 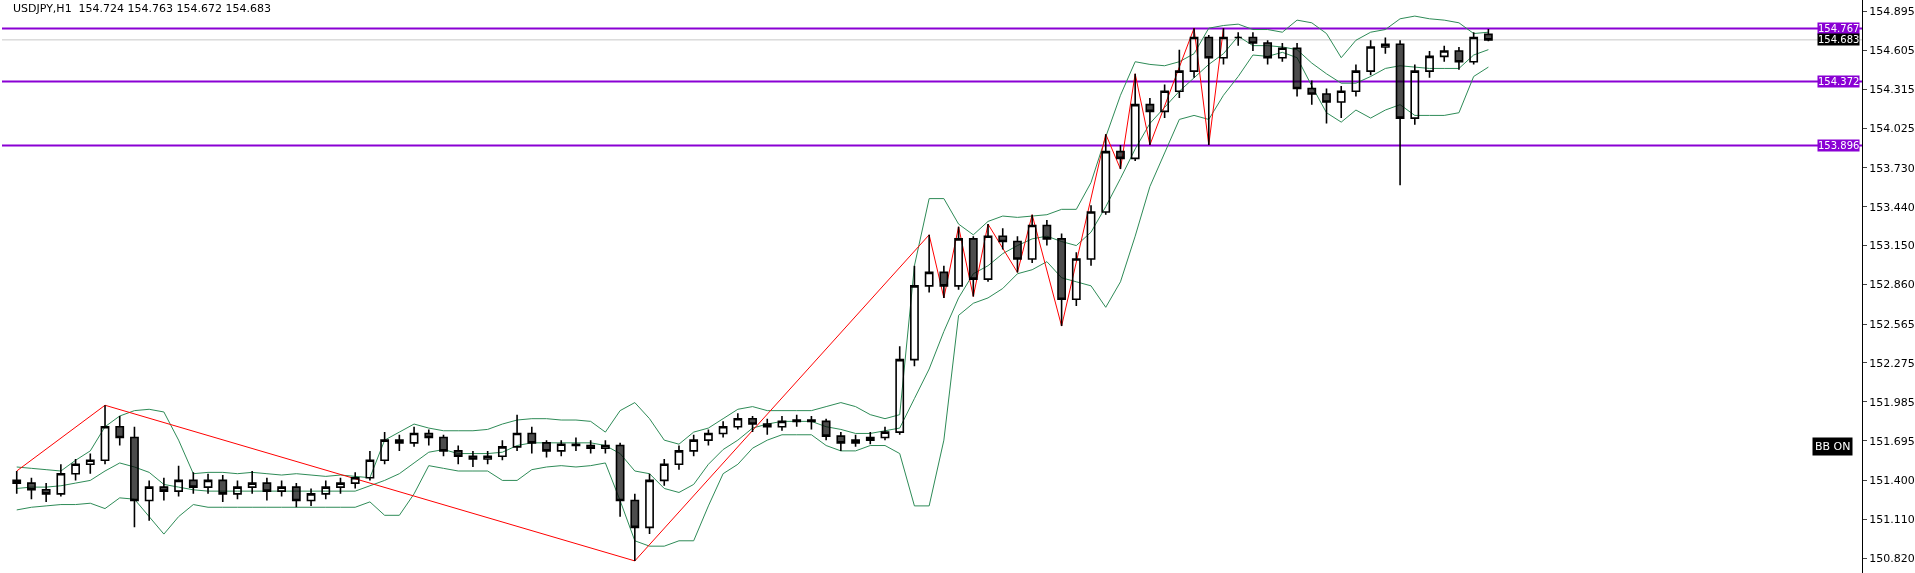 What do you see at coordinates (1892, 441) in the screenshot?
I see `y-tick-label: 151.695` at bounding box center [1892, 441].